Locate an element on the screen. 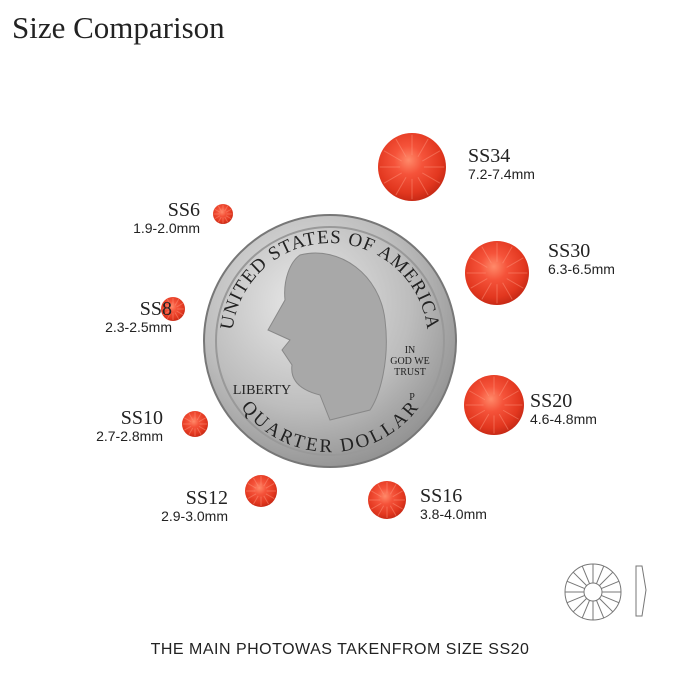  stone-size: 7.2-7.4mm is located at coordinates (501, 174).